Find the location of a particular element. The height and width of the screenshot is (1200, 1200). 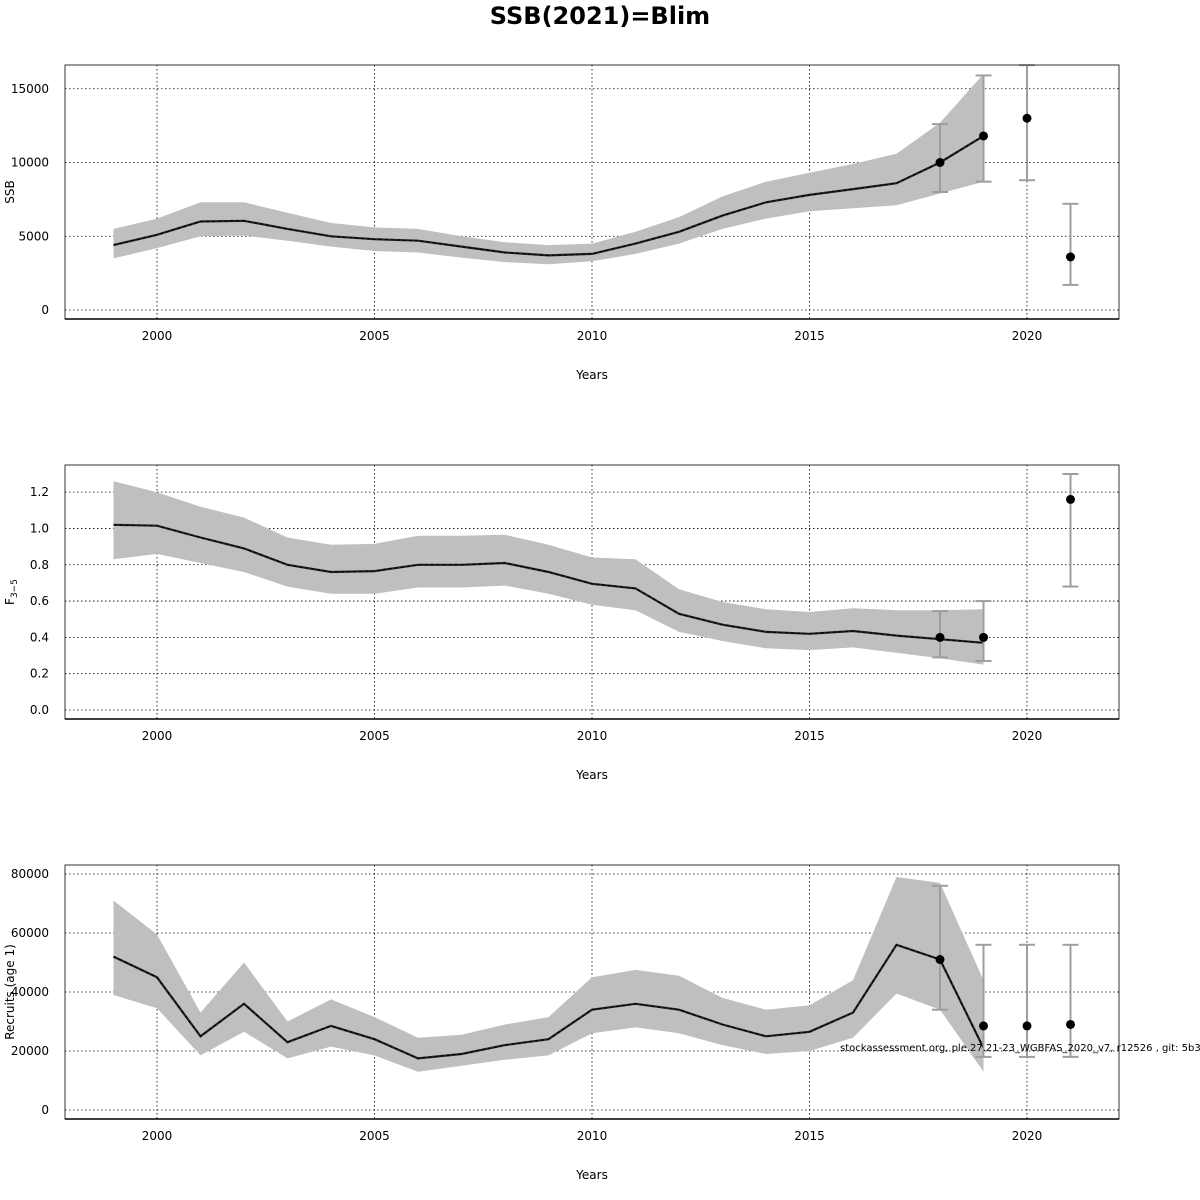

recruits-confidence-band is located at coordinates (548, 974).